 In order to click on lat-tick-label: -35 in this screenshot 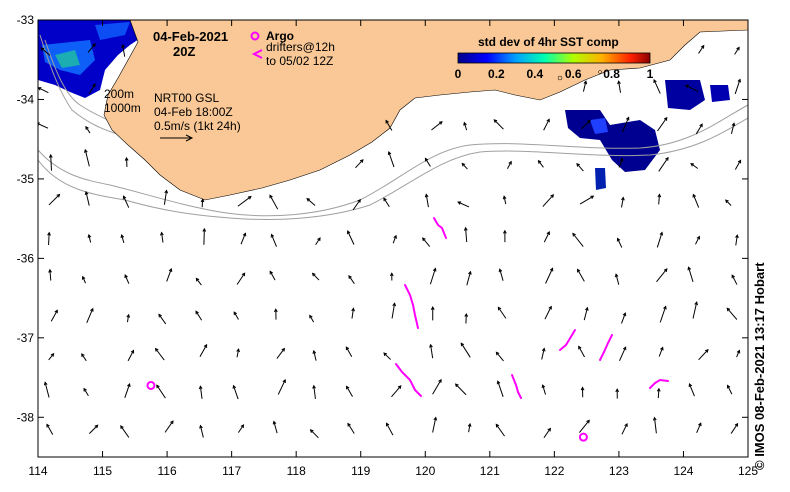, I will do `click(26, 179)`.